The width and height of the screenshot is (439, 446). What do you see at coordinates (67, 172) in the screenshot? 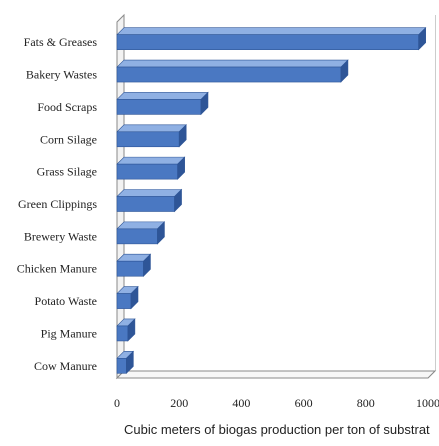
I see `category-label: Grass Silage` at bounding box center [67, 172].